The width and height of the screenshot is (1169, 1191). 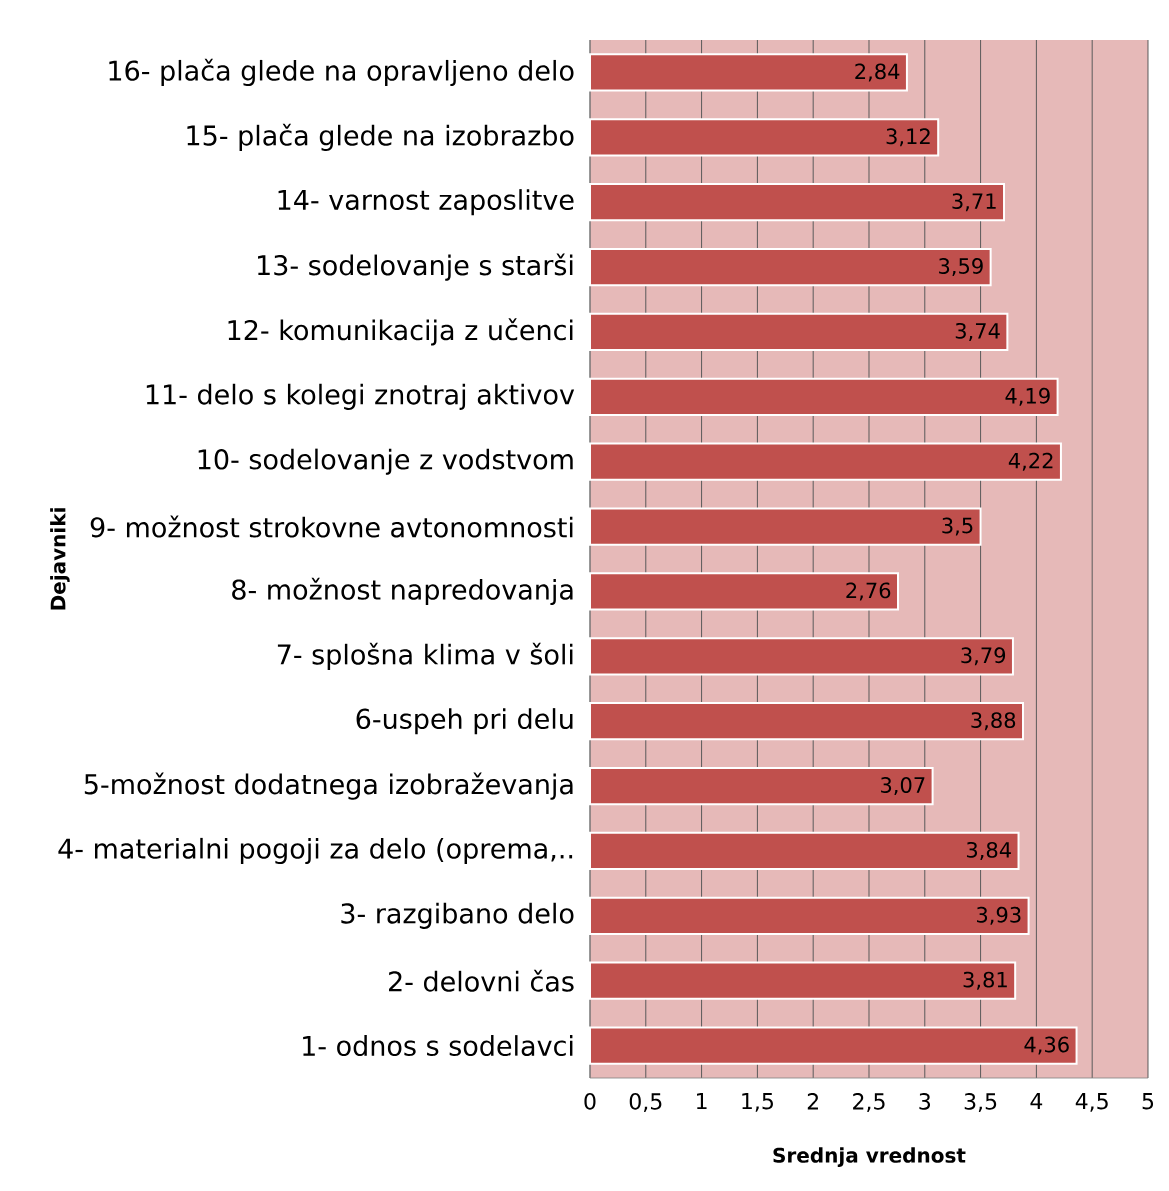 What do you see at coordinates (702, 1101) in the screenshot?
I see `x-tick-label: 1` at bounding box center [702, 1101].